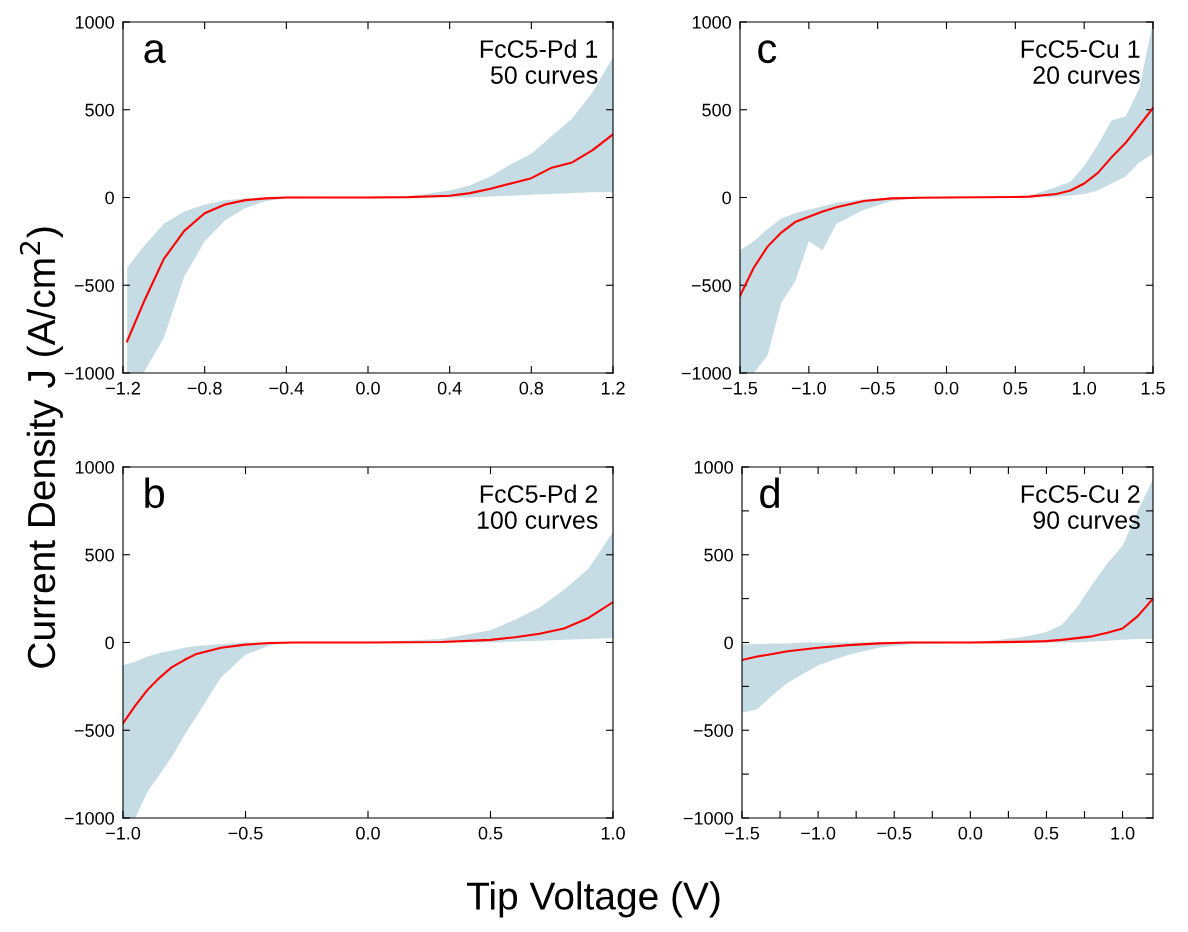 The image size is (1188, 932). What do you see at coordinates (1080, 507) in the screenshot?
I see `annotation: FcC5-Cu 2 90 curves` at bounding box center [1080, 507].